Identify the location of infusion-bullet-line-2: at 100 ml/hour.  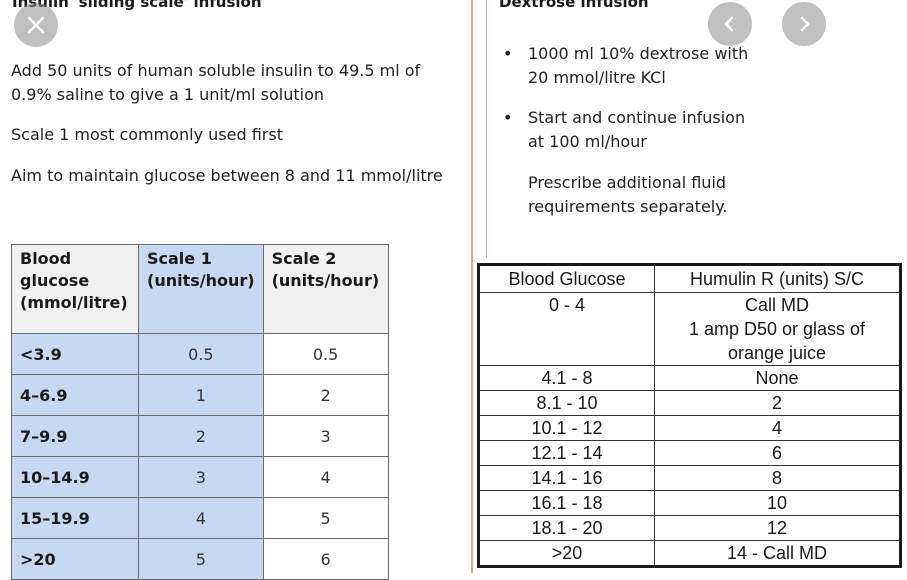
(587, 141).